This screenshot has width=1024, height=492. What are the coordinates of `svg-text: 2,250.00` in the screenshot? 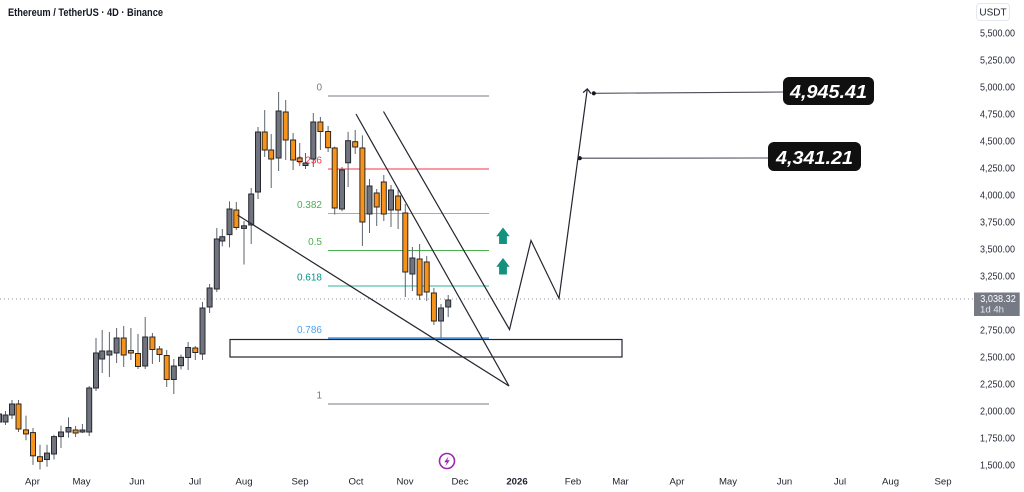 It's located at (997, 385).